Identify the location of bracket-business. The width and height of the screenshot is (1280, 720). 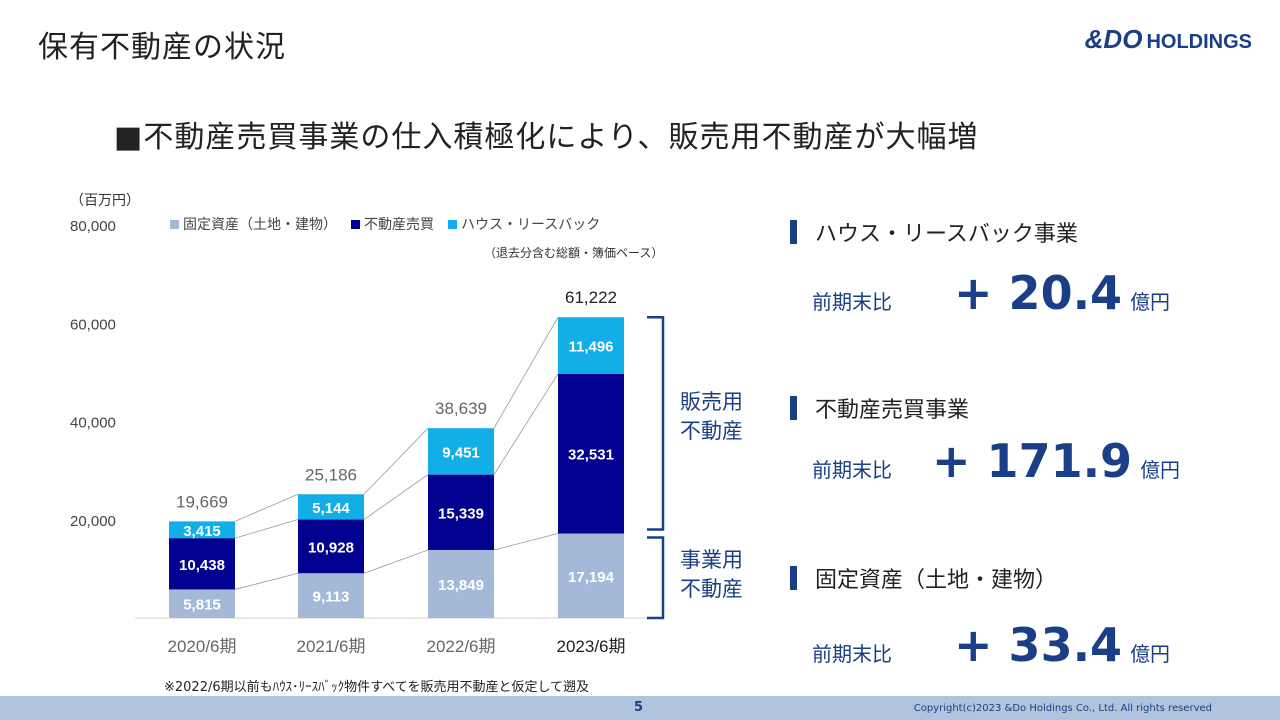
(656, 578).